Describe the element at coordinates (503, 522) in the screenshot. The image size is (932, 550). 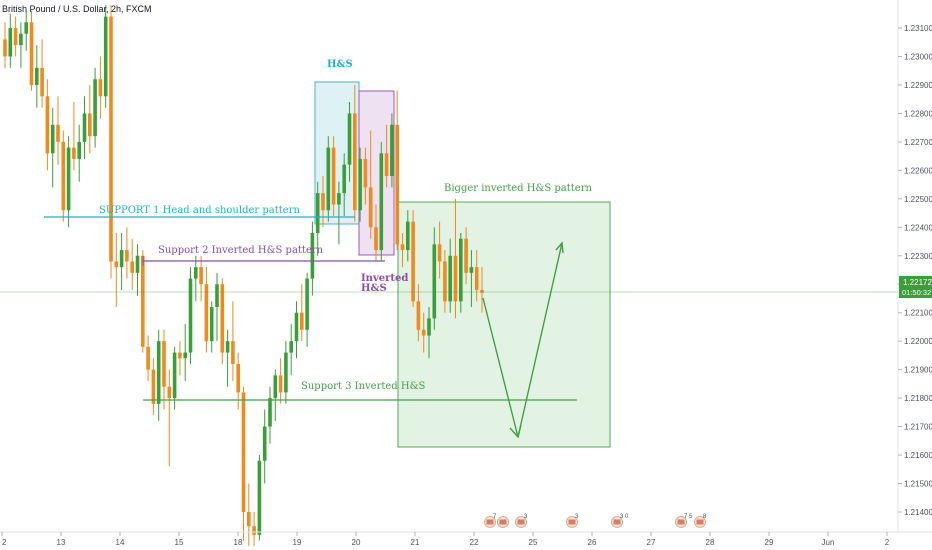
I see `event-flag-icon` at that location.